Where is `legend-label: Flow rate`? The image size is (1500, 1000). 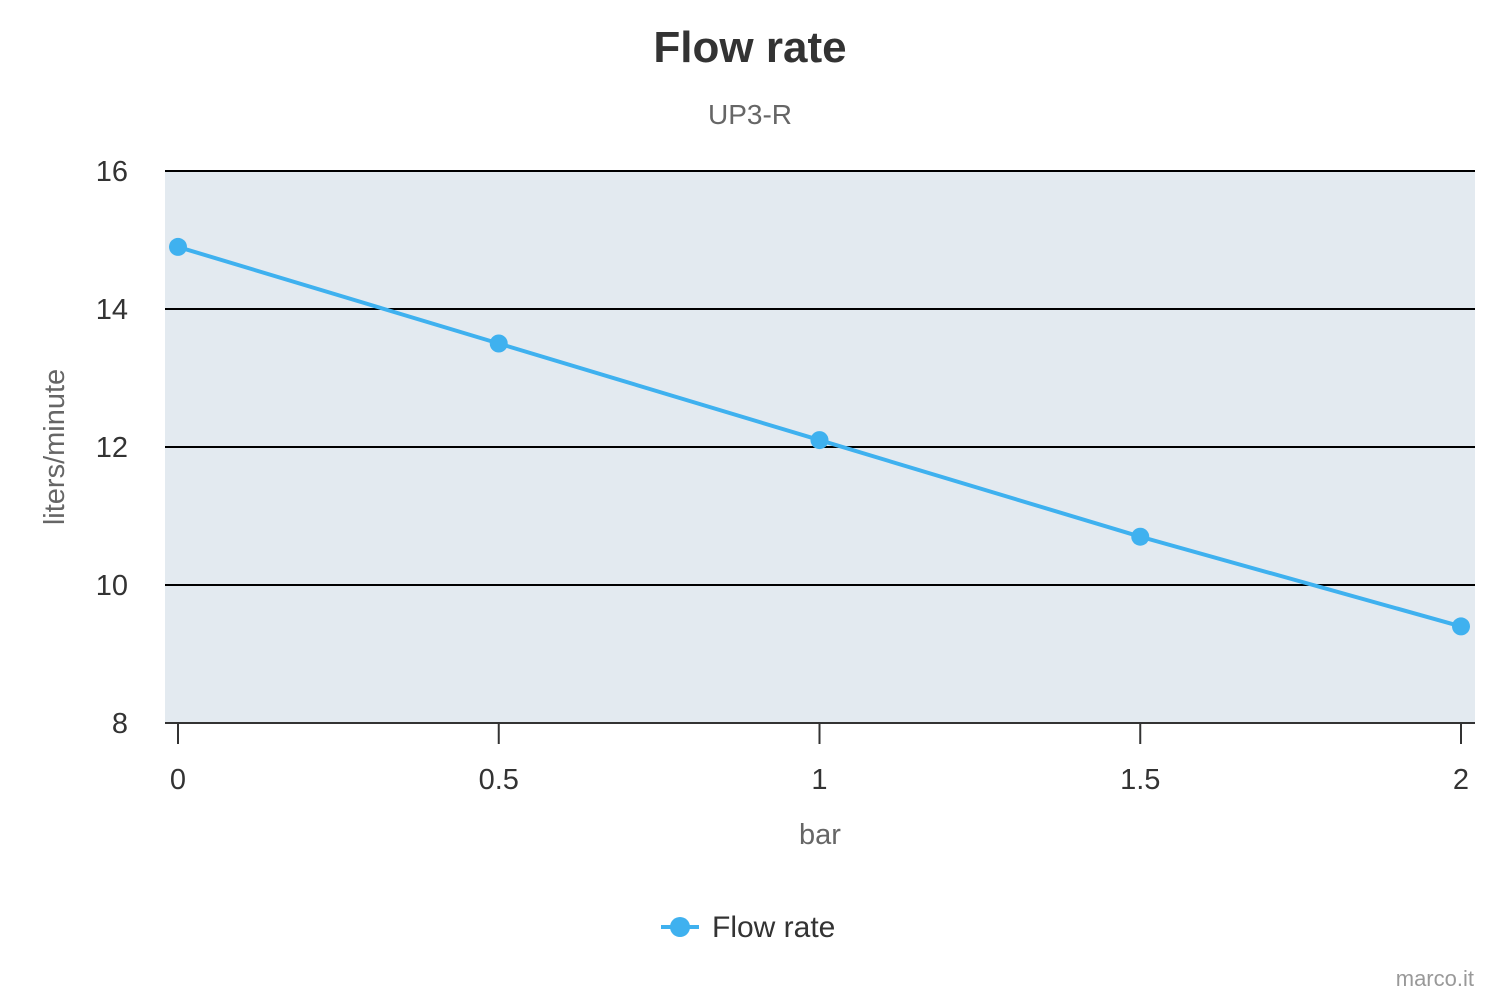
legend-label: Flow rate is located at coordinates (773, 927).